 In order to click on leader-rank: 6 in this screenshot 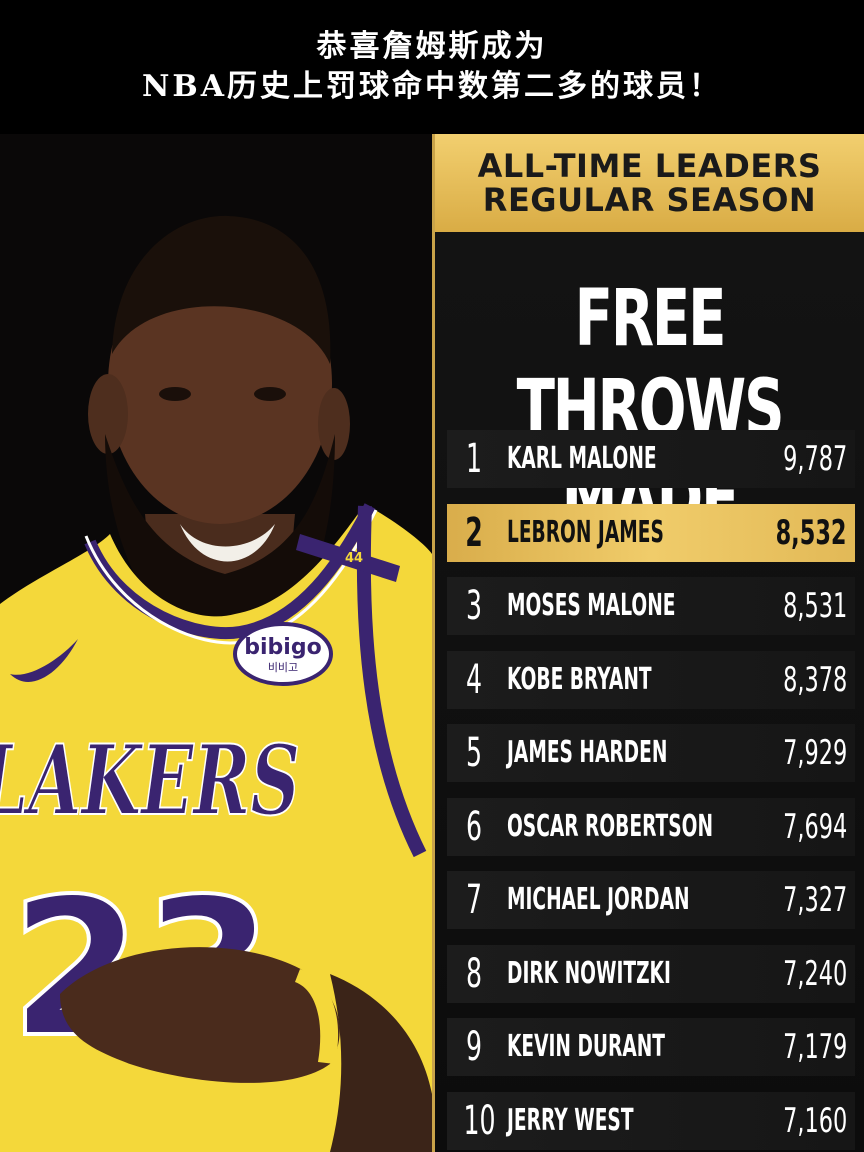, I will do `click(474, 826)`.